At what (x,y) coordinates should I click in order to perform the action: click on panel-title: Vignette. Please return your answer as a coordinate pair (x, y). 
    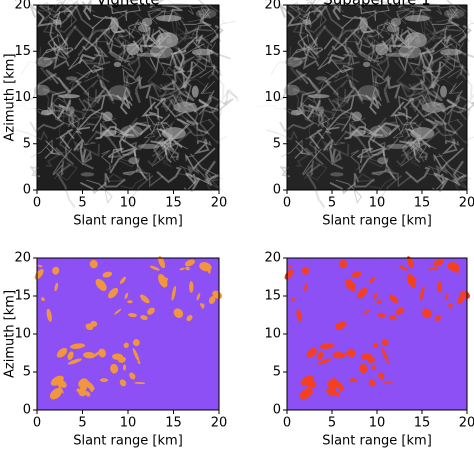
    Looking at the image, I should click on (127, 4).